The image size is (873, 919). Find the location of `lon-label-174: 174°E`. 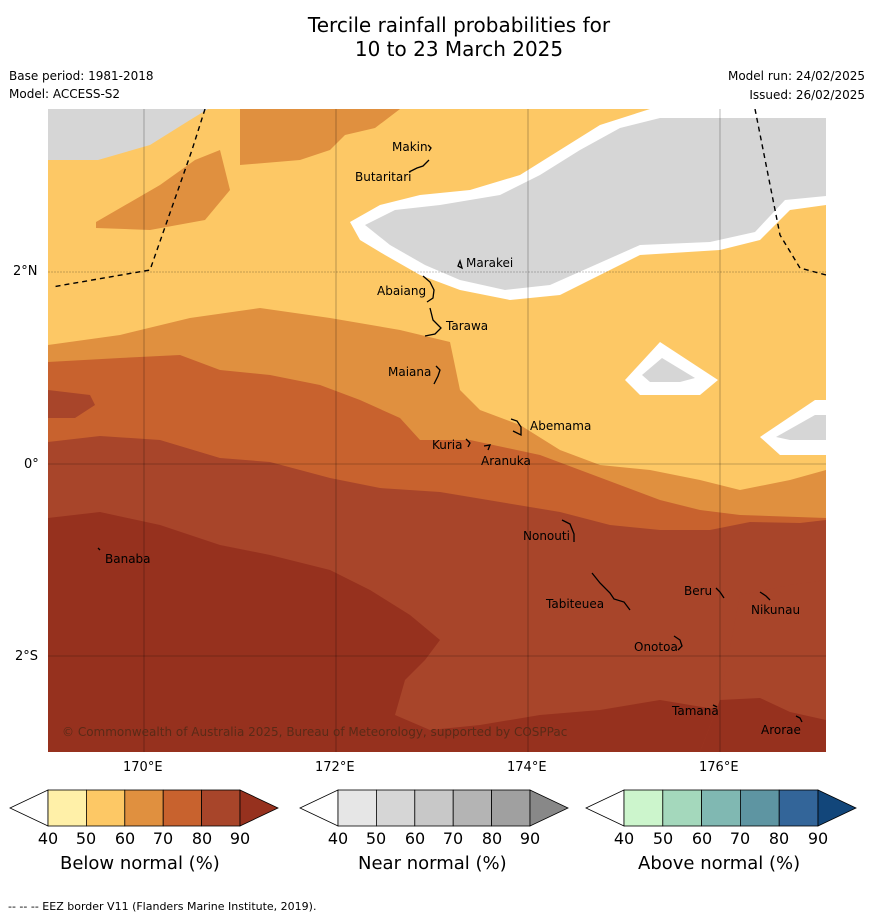

lon-label-174: 174°E is located at coordinates (527, 767).